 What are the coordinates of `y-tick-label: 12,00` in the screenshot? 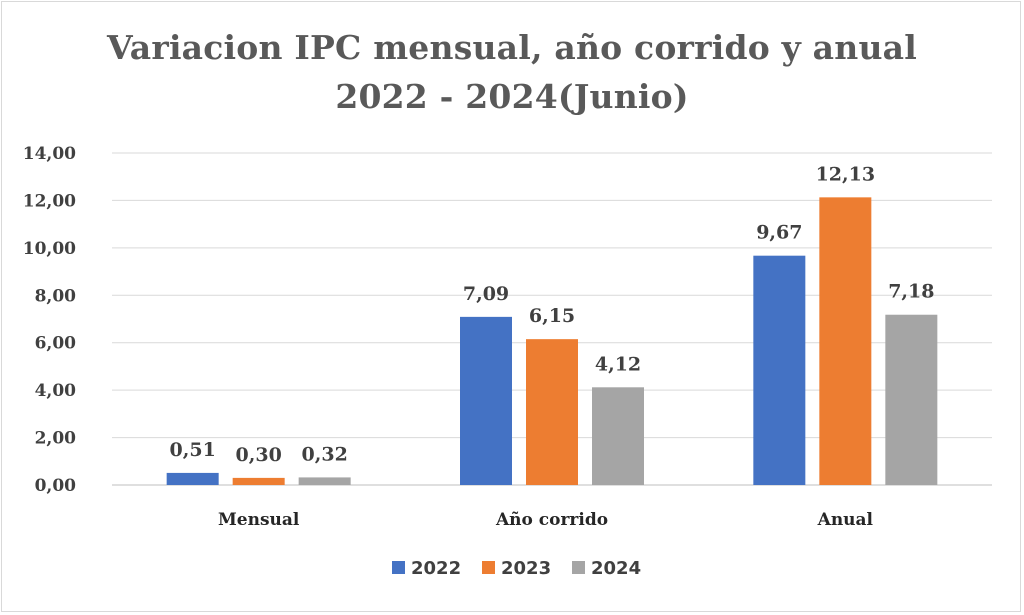 It's located at (49, 201).